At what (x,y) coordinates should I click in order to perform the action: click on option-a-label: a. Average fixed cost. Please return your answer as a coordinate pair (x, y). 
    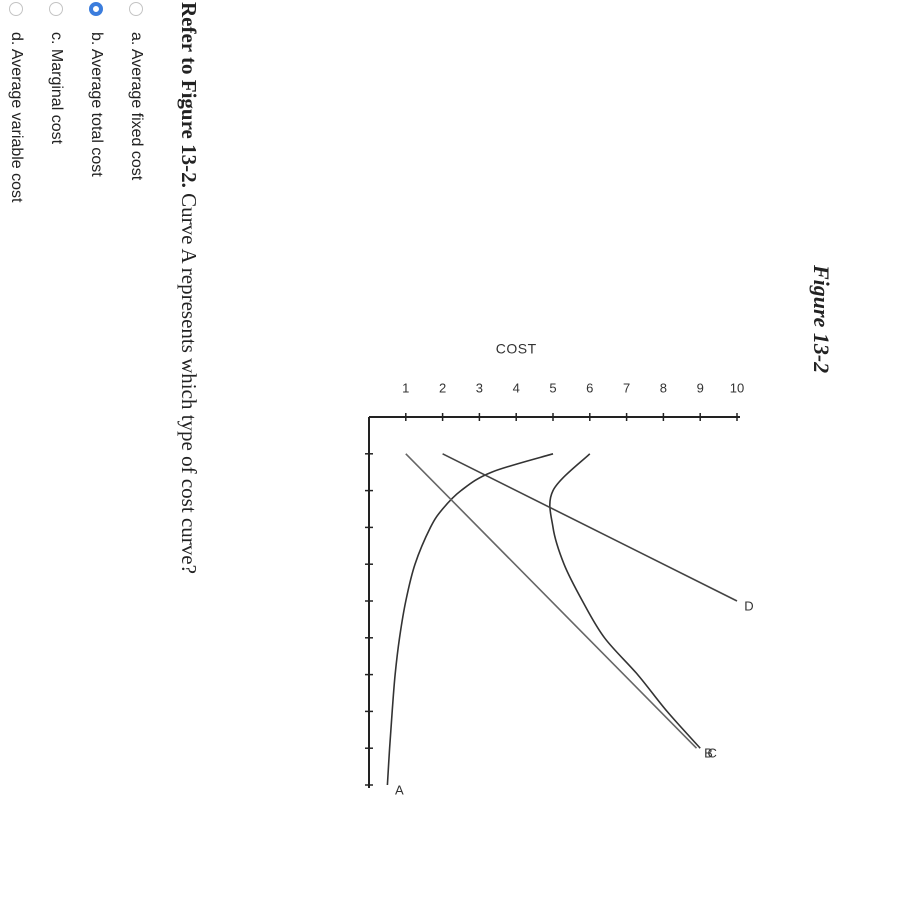
    Looking at the image, I should click on (136, 106).